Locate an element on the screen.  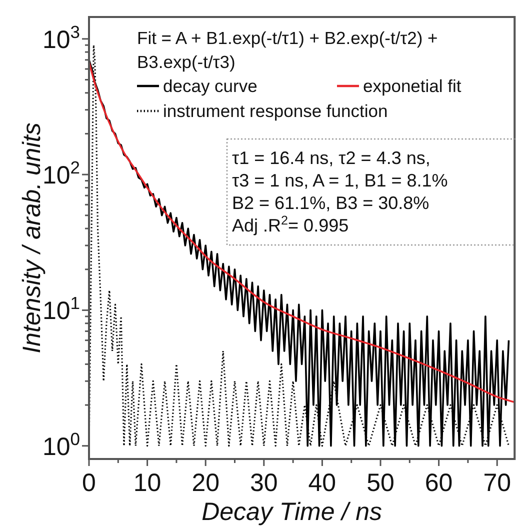
y-tick-label: 10$^{0}$ is located at coordinates (61, 444).